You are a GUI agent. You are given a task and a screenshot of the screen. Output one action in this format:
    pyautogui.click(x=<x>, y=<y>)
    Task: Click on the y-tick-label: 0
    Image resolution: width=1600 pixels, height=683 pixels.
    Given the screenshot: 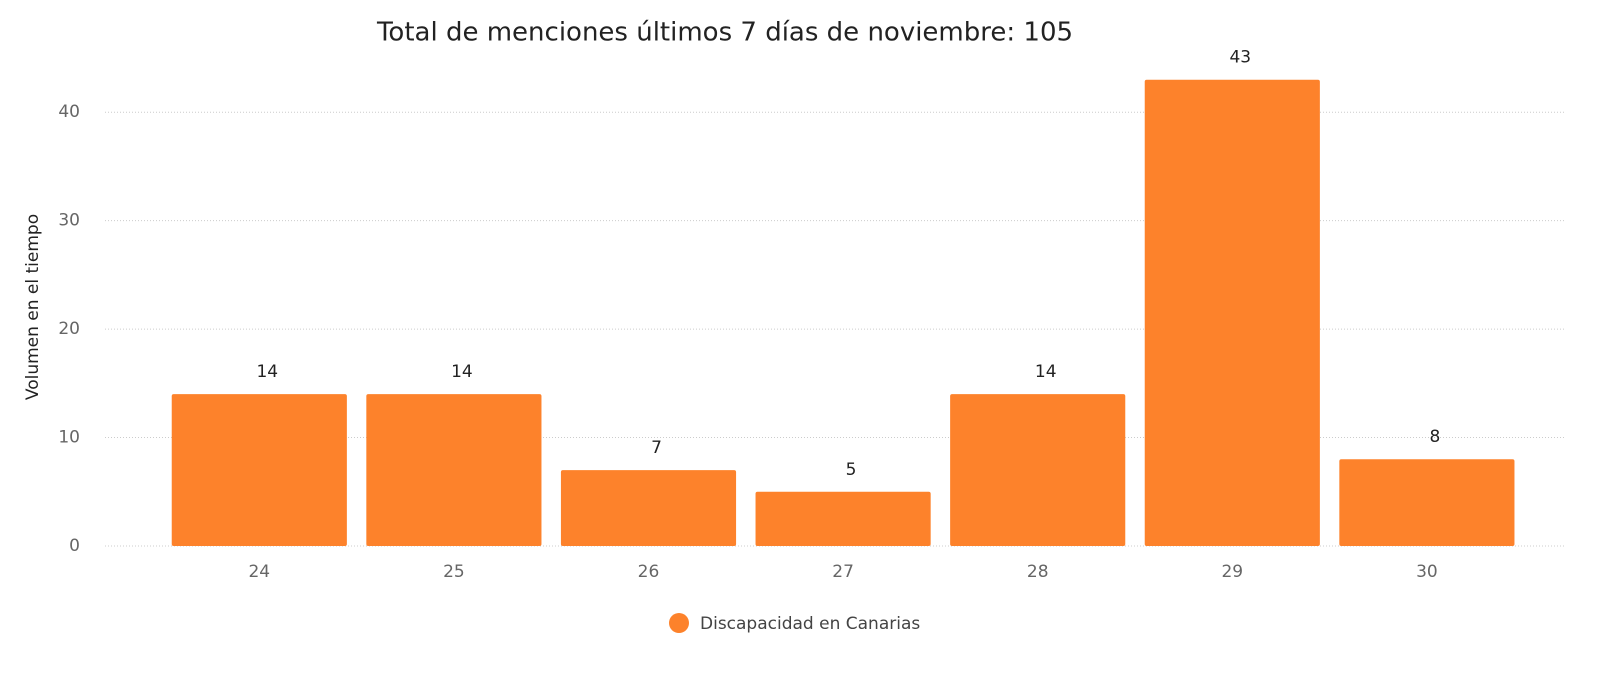 What is the action you would take?
    pyautogui.click(x=74, y=546)
    